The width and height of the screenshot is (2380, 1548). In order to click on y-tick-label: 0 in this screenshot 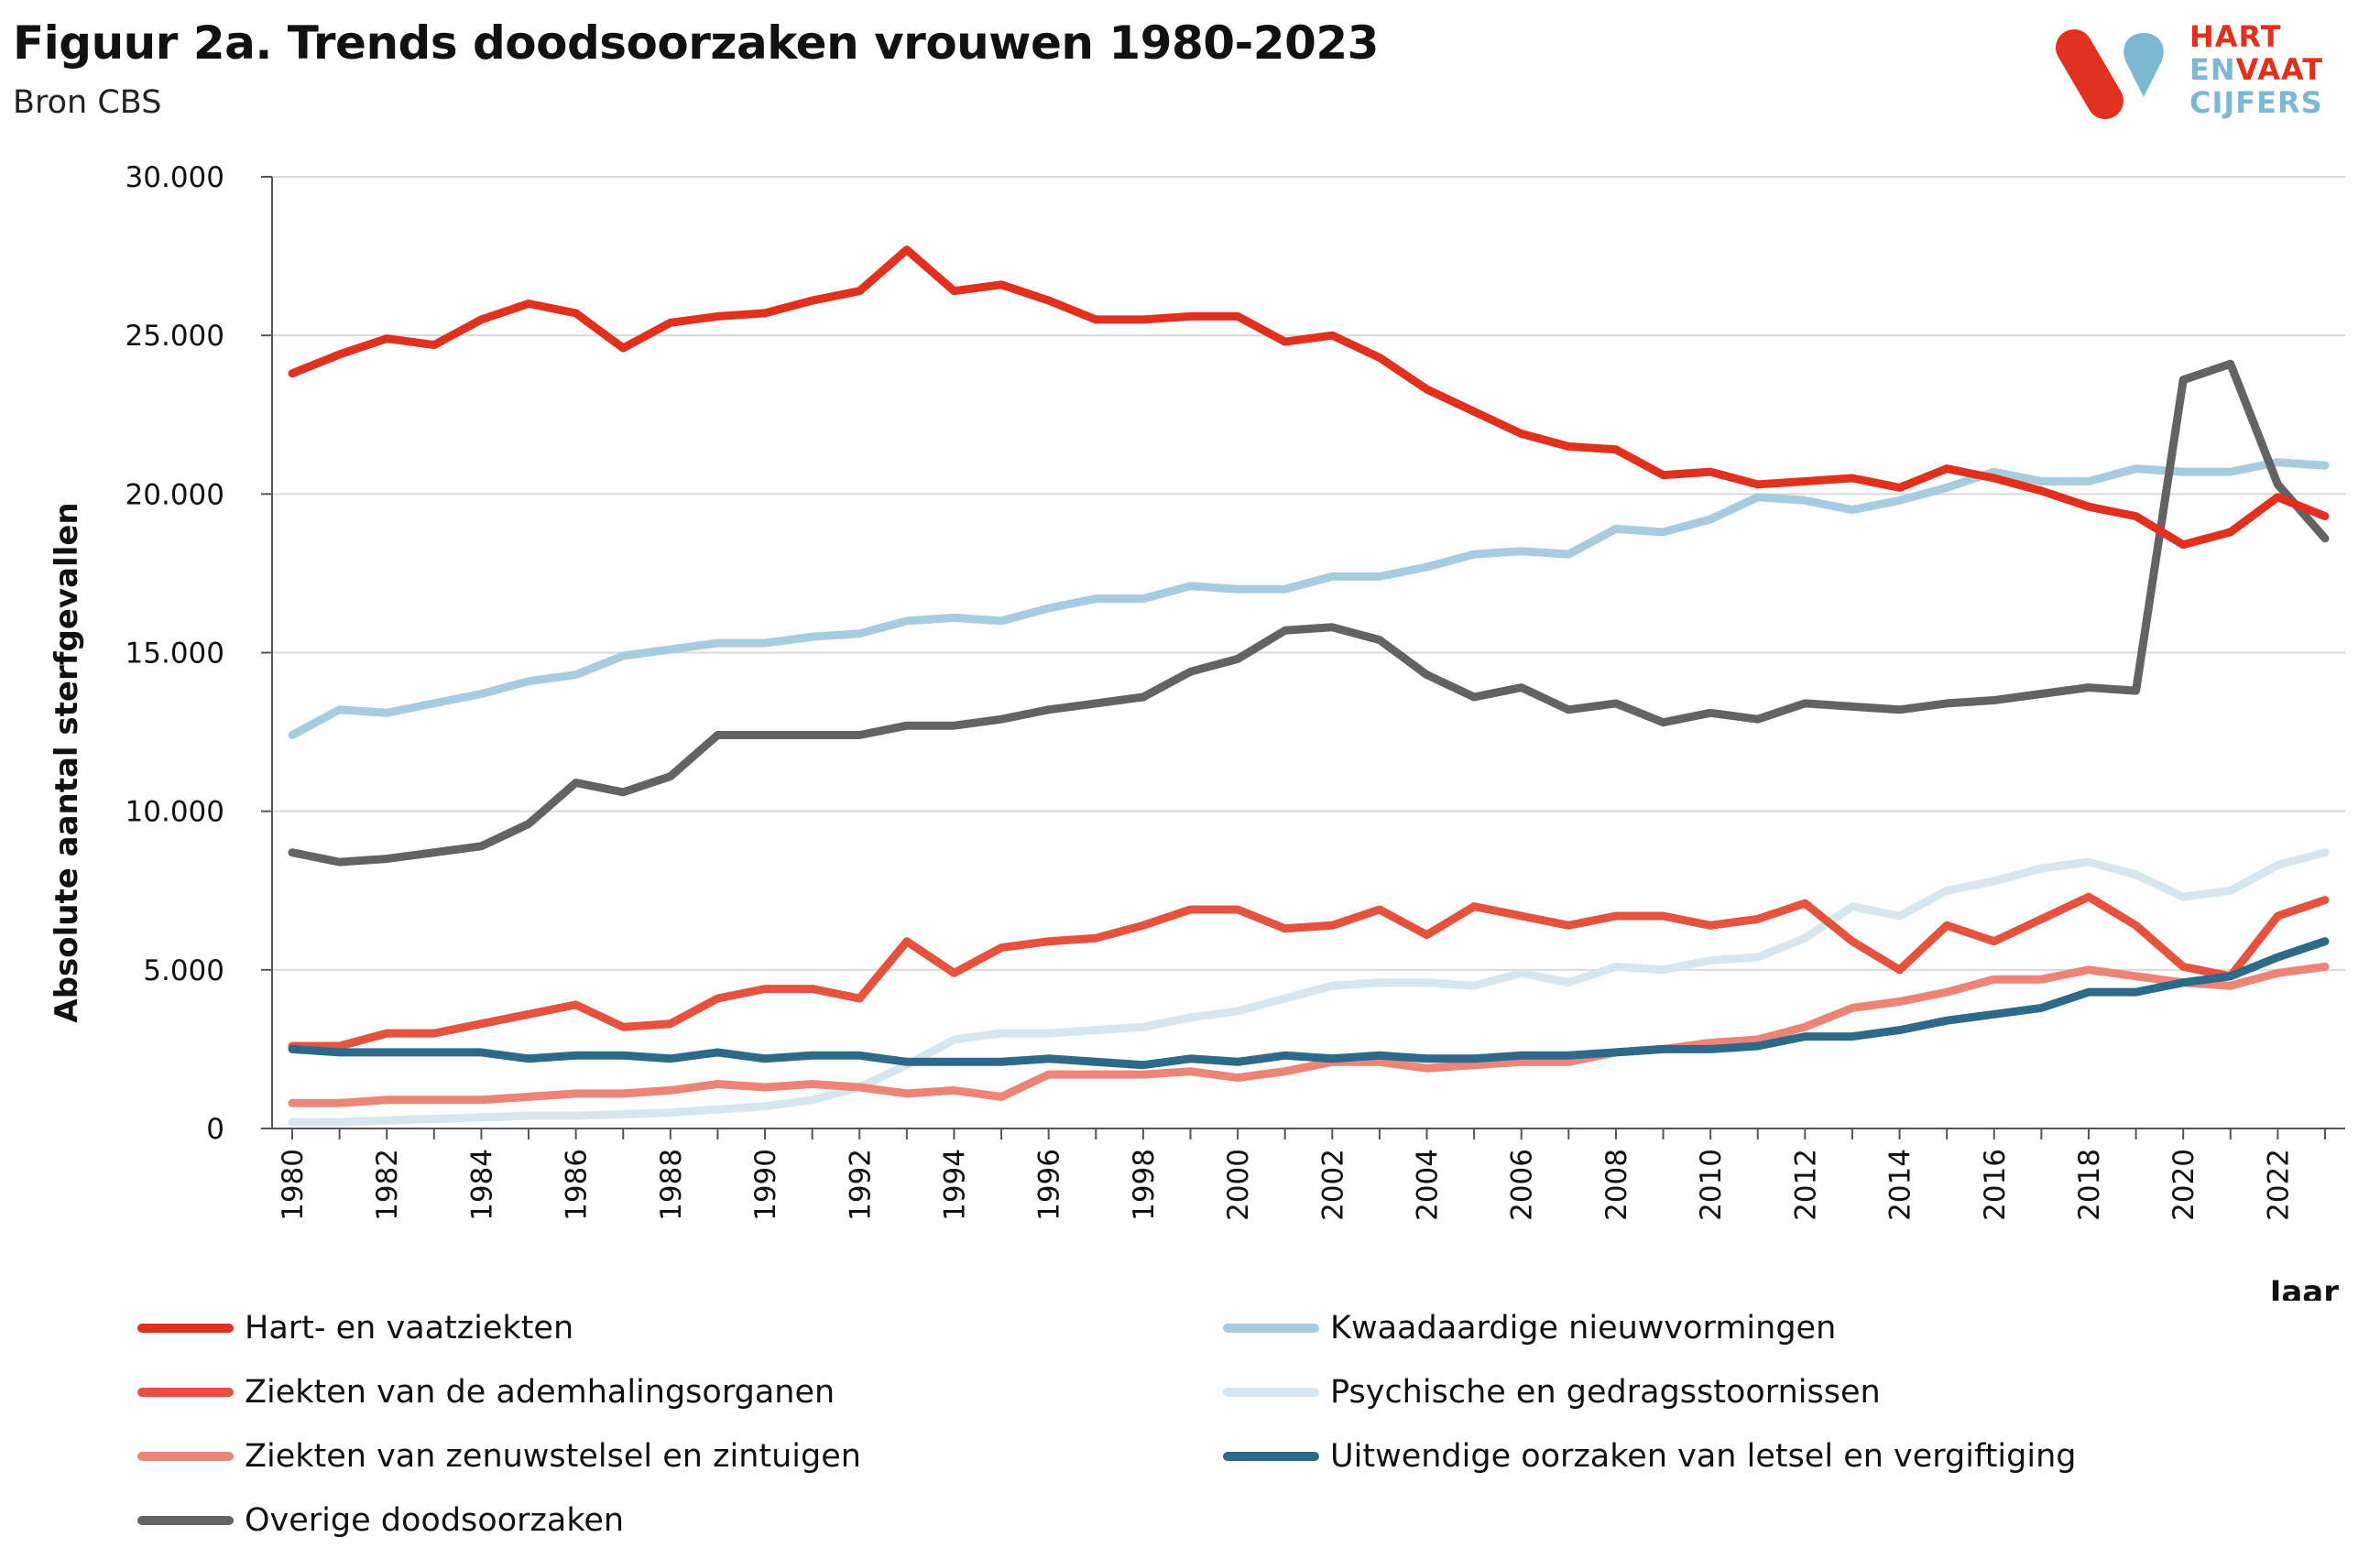, I will do `click(215, 1129)`.